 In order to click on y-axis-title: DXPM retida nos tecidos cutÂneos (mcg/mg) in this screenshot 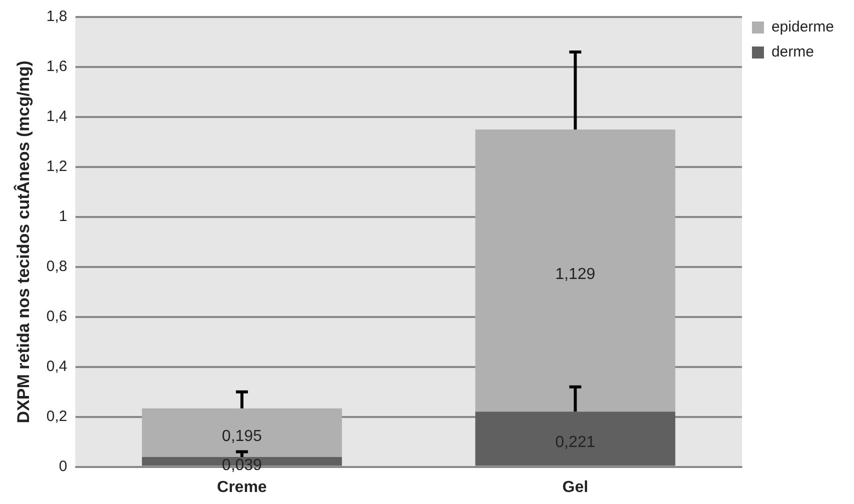, I will do `click(22, 242)`.